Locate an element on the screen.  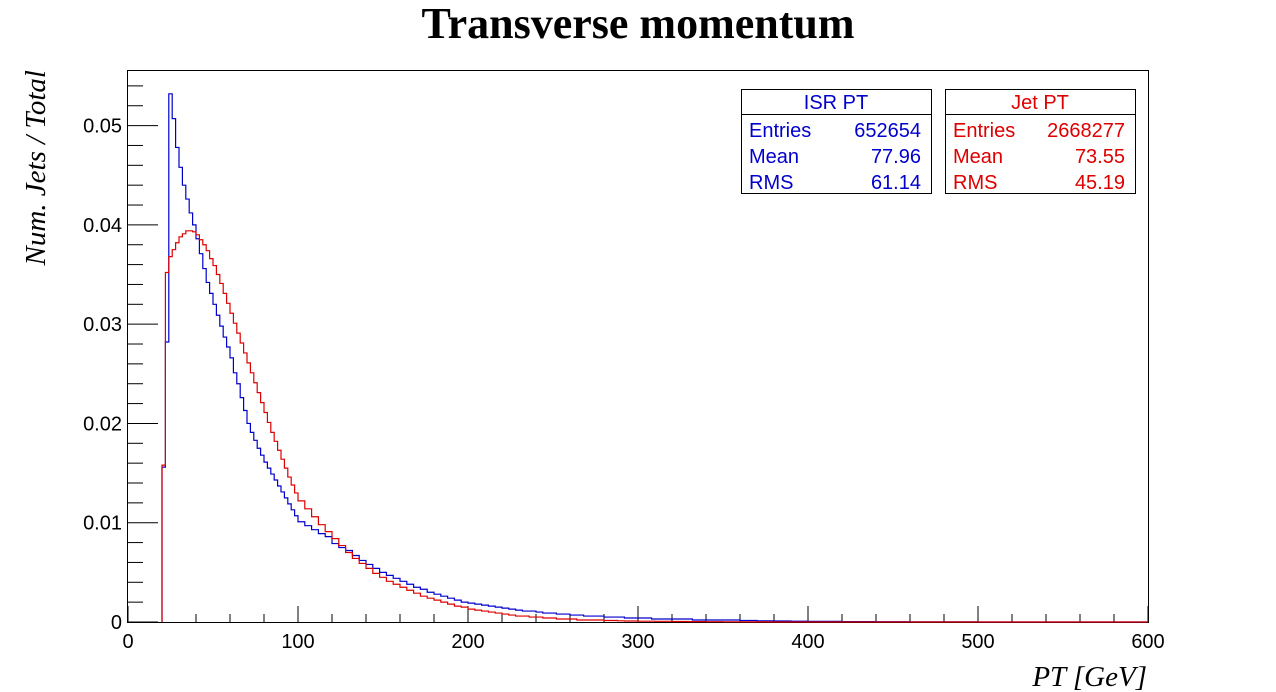
y-axis: 0 0.01 0.02 0.03 0.04 0.05 is located at coordinates (120, 359).